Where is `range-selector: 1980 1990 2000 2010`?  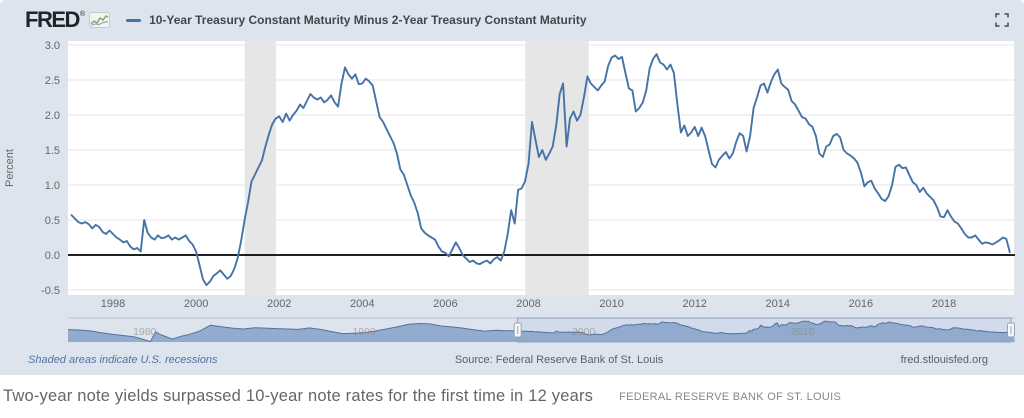 range-selector: 1980 1990 2000 2010 is located at coordinates (512, 330).